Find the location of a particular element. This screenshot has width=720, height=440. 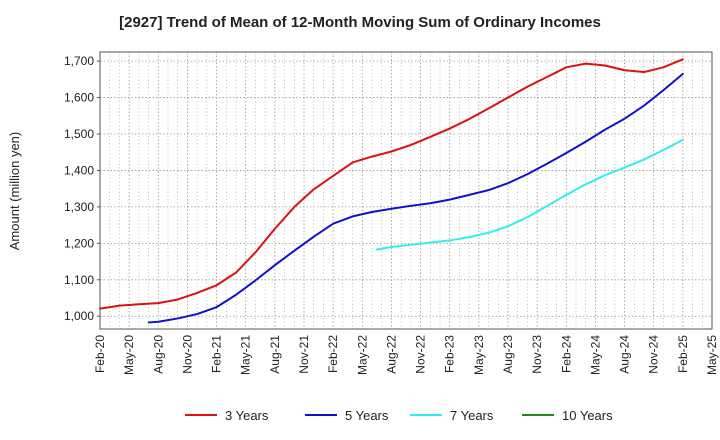

legend-label: 7 Years is located at coordinates (472, 415).